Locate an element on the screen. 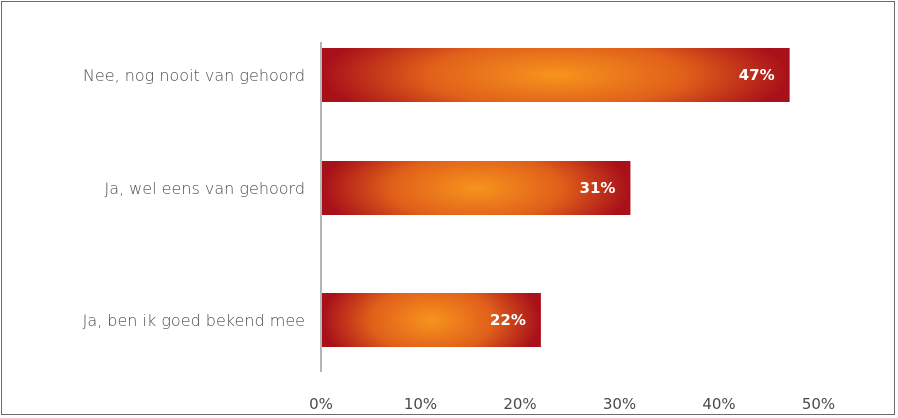 The width and height of the screenshot is (898, 418). x-tick-label-5: 50% is located at coordinates (818, 404).